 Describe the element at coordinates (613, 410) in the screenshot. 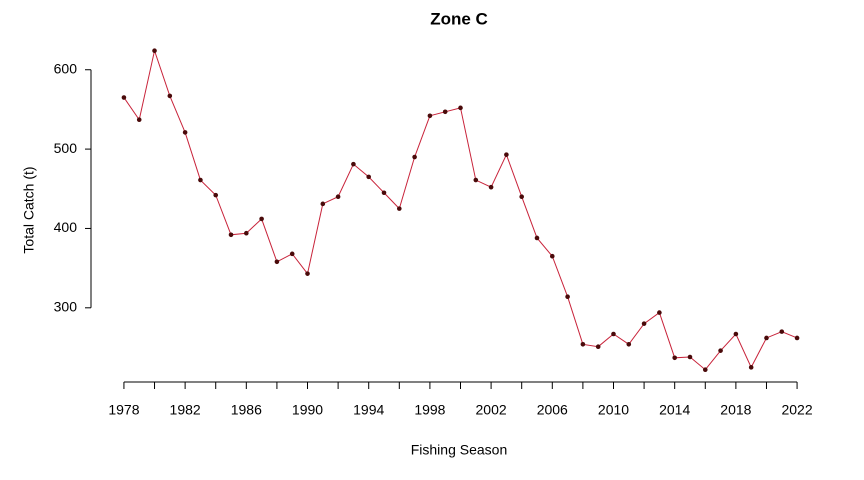

I see `x-tick-label: 2010` at that location.